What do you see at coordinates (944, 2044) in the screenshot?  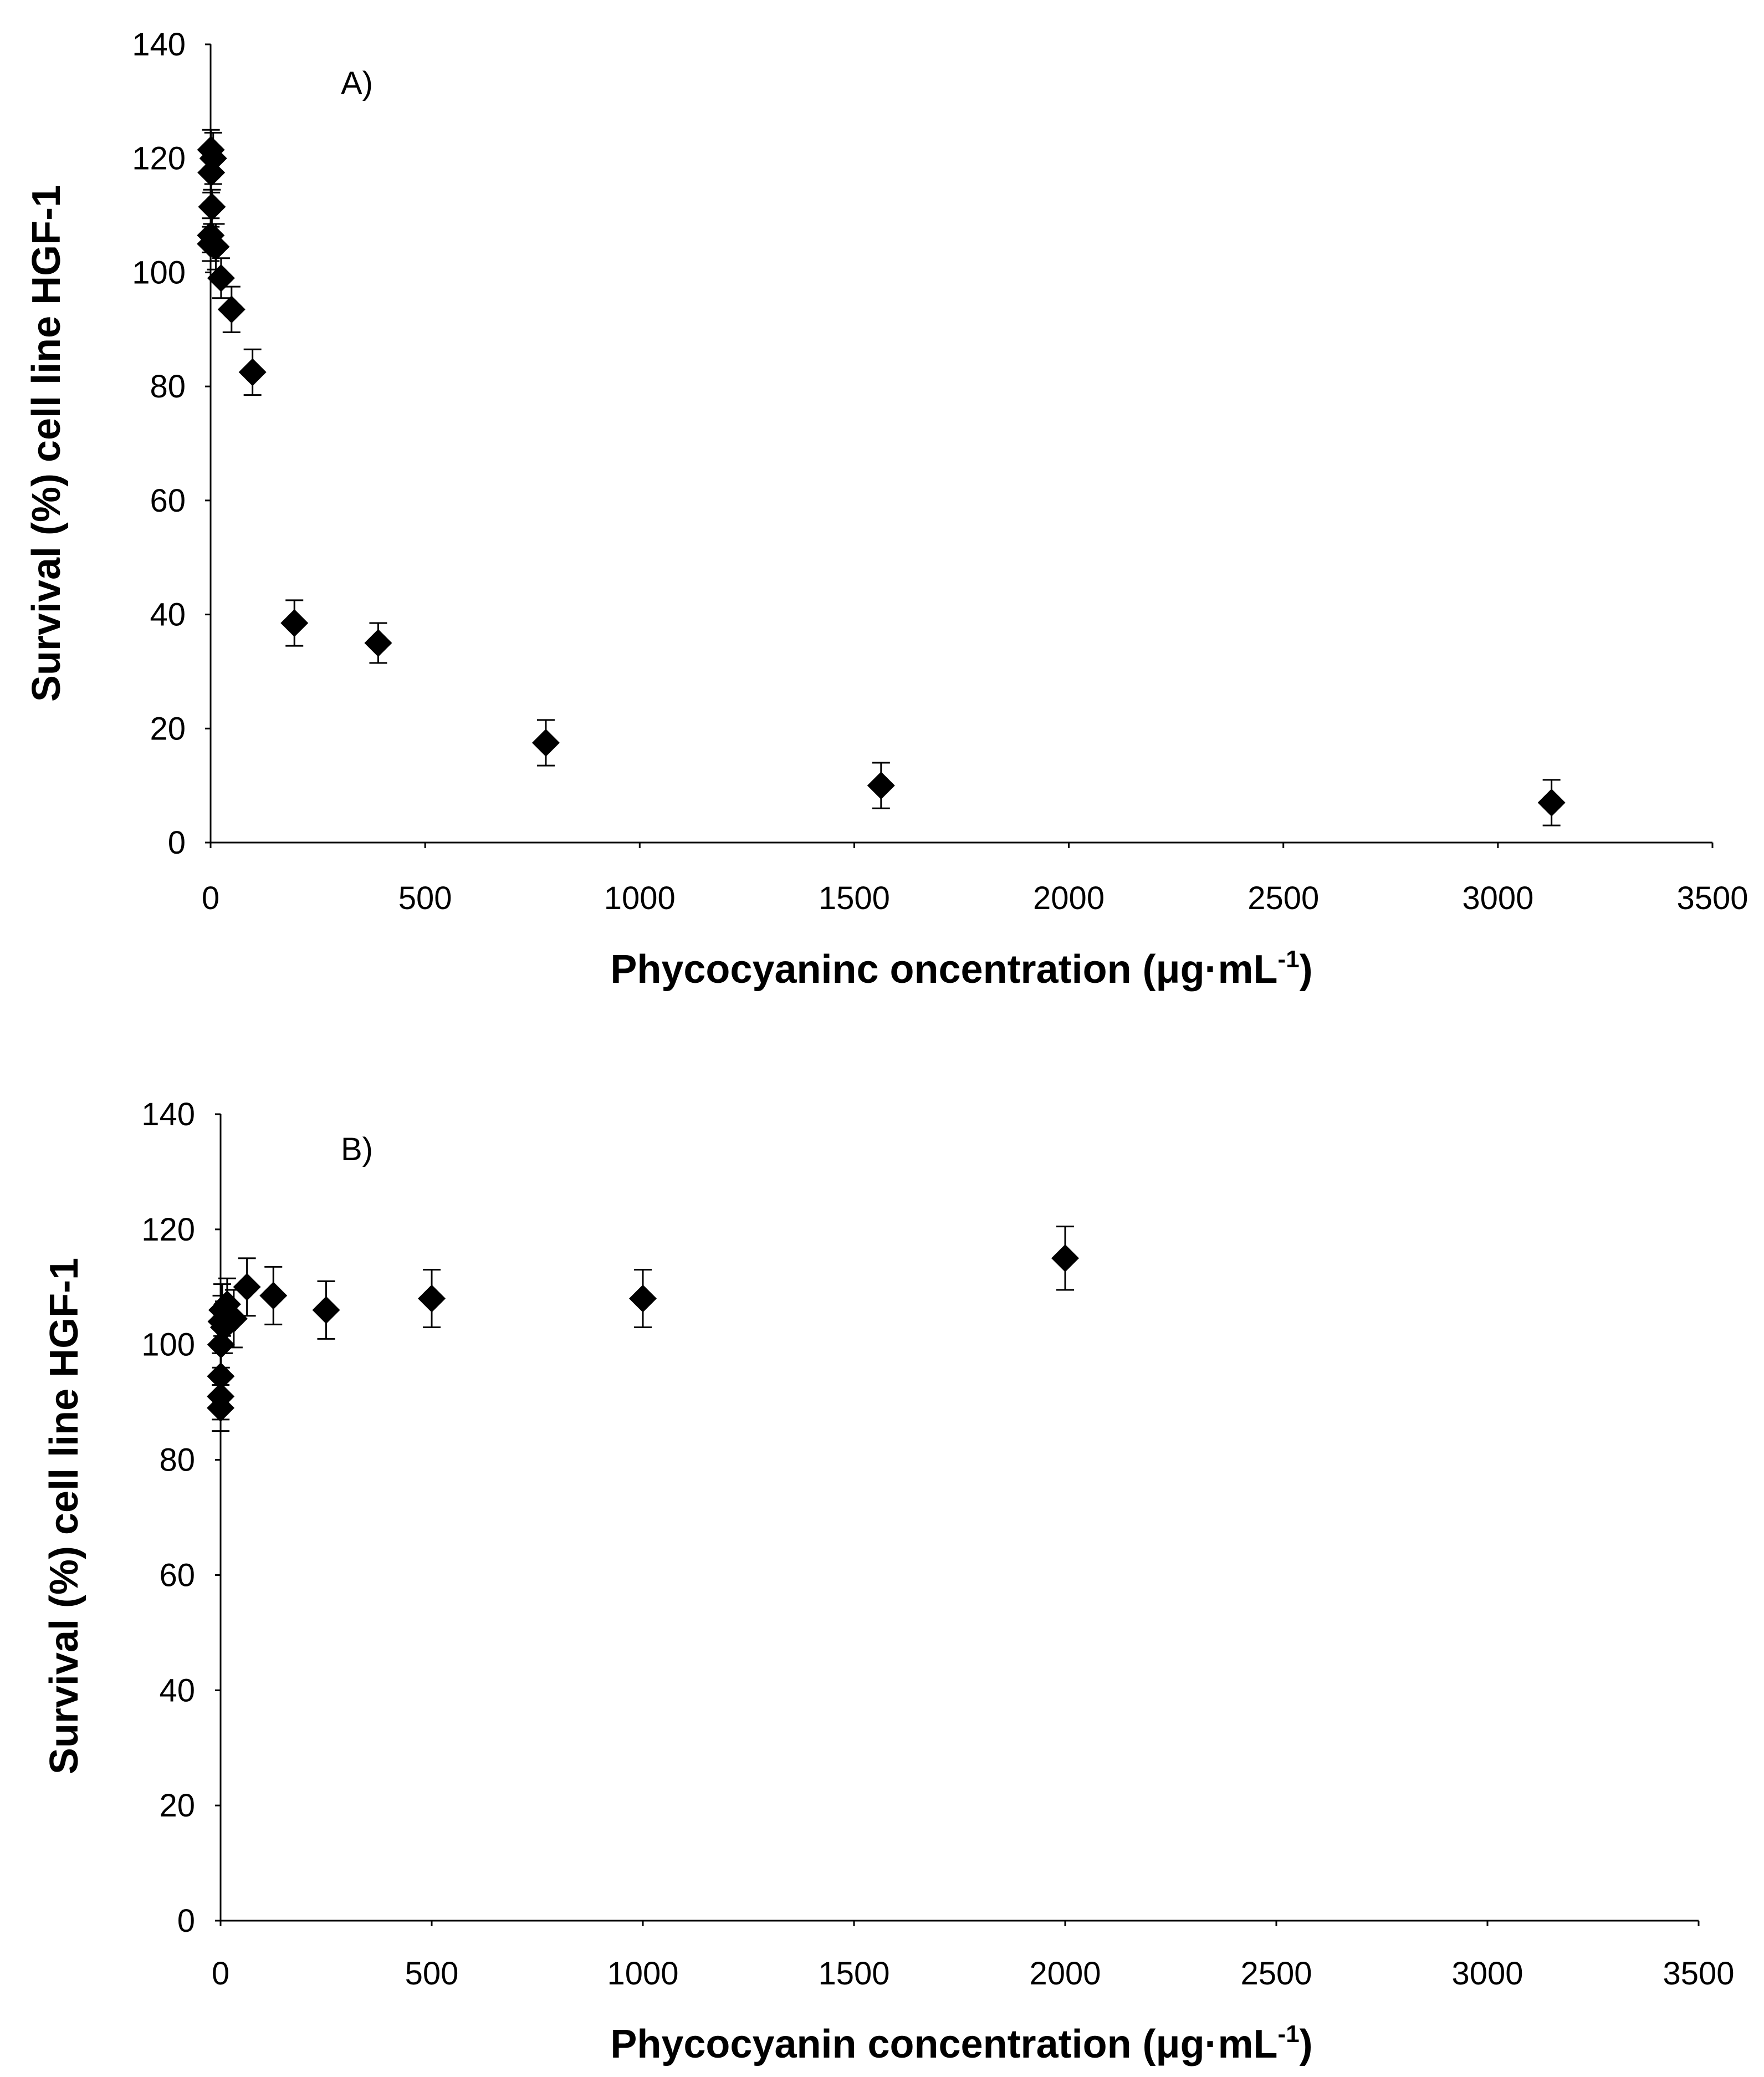 I see `panel-b-x-axis-title-main: Phycocyanin concentration (μg·mL` at bounding box center [944, 2044].